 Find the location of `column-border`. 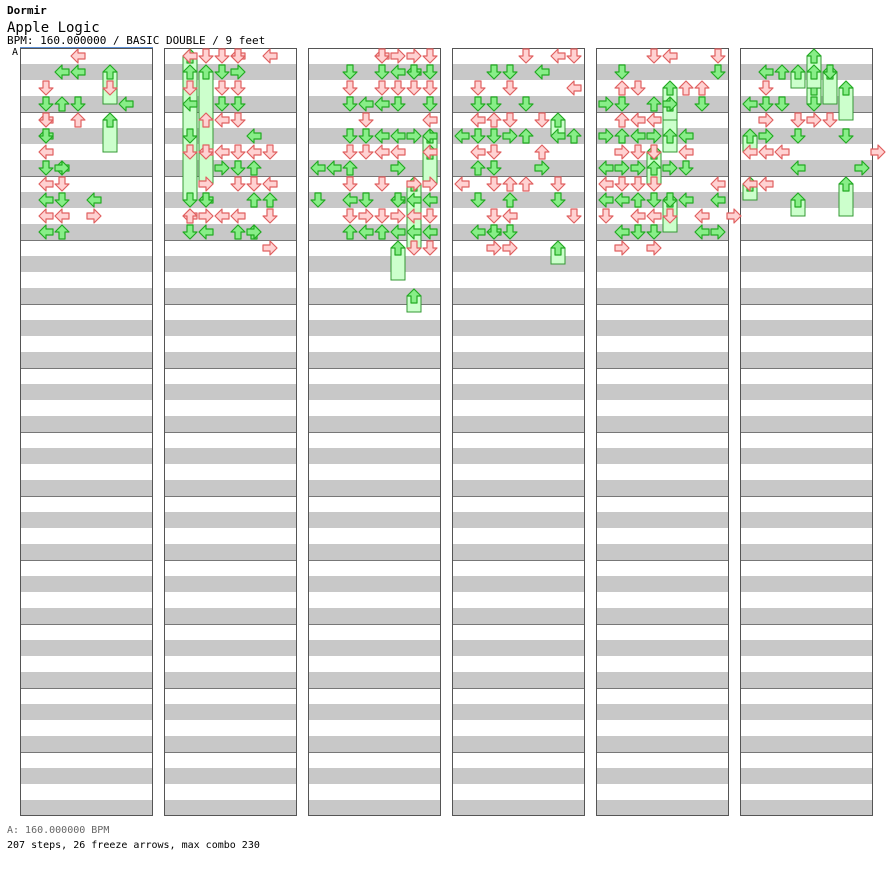

column-border is located at coordinates (374, 432).